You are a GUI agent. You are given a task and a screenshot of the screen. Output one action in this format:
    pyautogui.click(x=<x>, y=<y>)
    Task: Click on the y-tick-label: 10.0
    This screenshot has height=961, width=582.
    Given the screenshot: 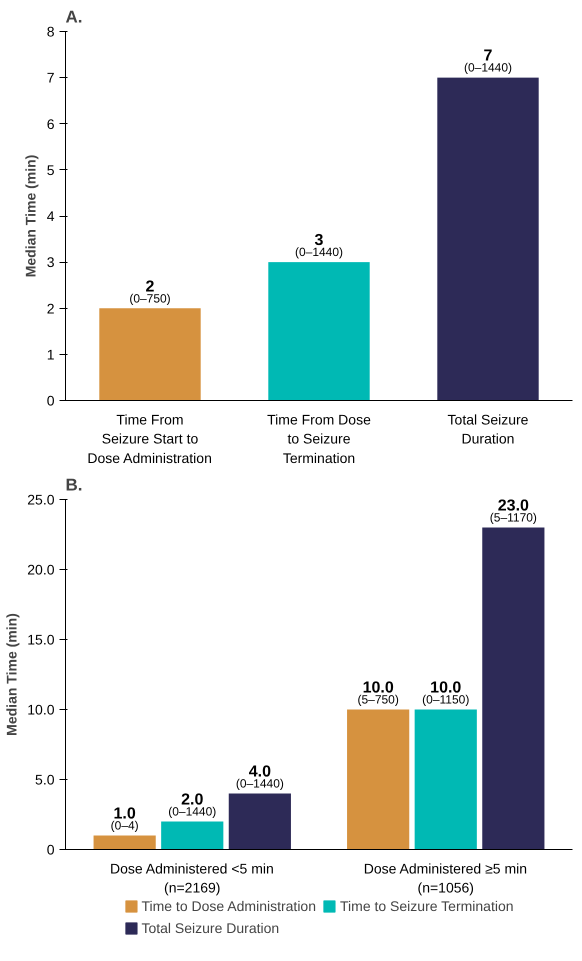 What is the action you would take?
    pyautogui.click(x=41, y=710)
    